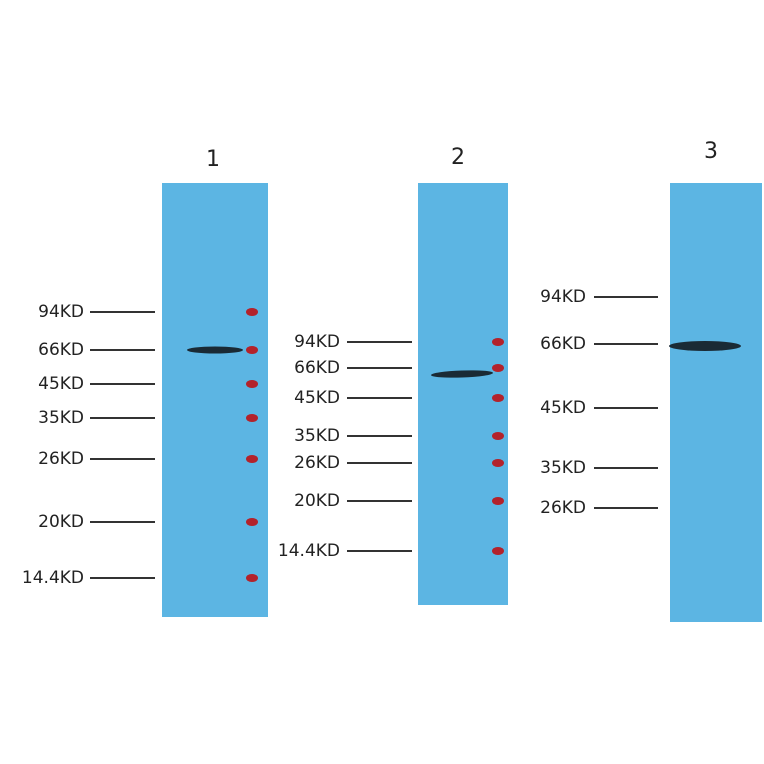 The height and width of the screenshot is (764, 764). I want to click on lane-number: 1, so click(213, 159).